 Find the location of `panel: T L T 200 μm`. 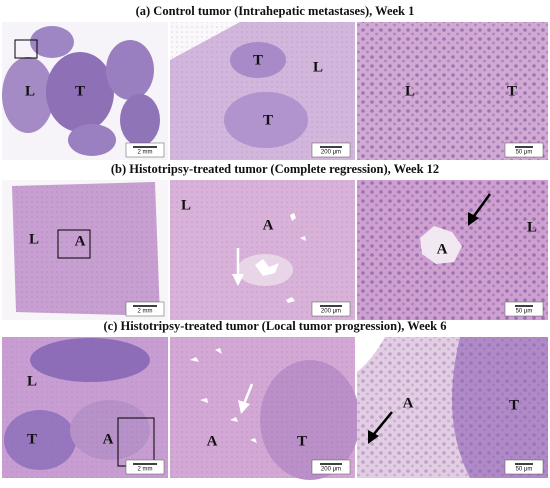

panel: T L T 200 μm is located at coordinates (262, 91).